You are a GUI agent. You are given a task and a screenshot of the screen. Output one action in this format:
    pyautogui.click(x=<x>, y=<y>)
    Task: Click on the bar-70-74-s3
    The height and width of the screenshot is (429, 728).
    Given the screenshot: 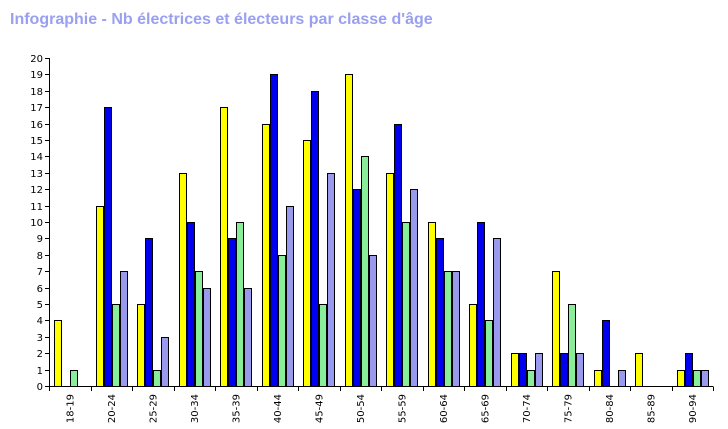 What is the action you would take?
    pyautogui.click(x=531, y=378)
    